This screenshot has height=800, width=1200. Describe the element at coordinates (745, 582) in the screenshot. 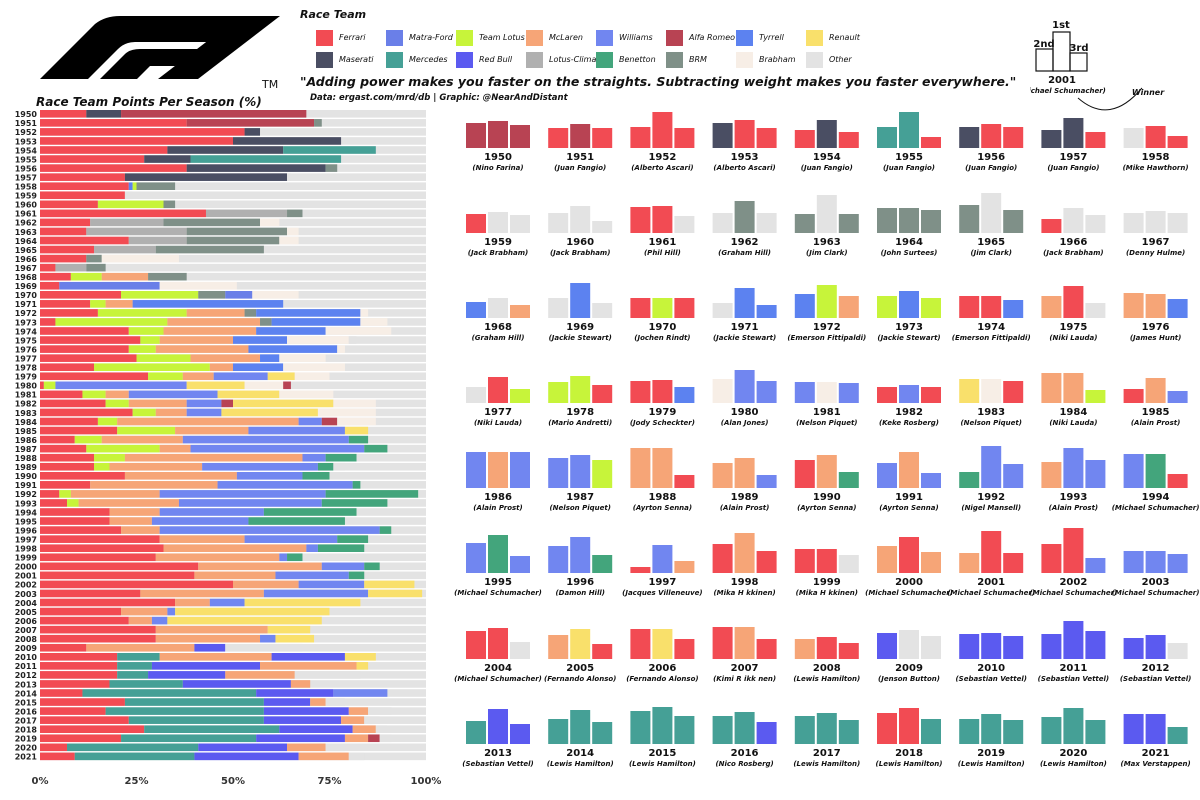

I see `panel-year: 1998` at that location.